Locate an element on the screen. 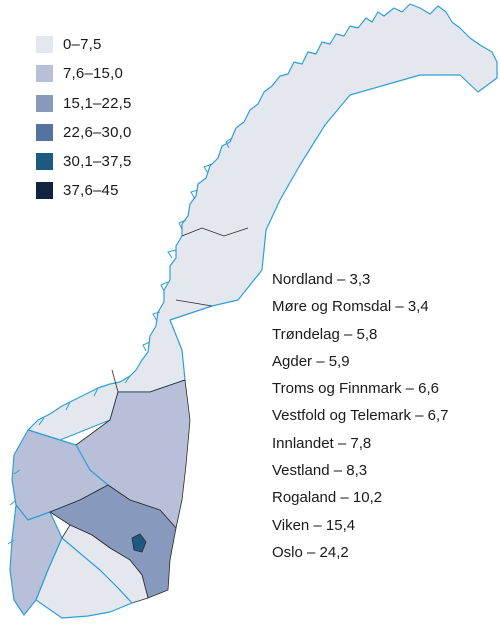 The image size is (500, 635). legend-label: 0–7,5 is located at coordinates (82, 44).